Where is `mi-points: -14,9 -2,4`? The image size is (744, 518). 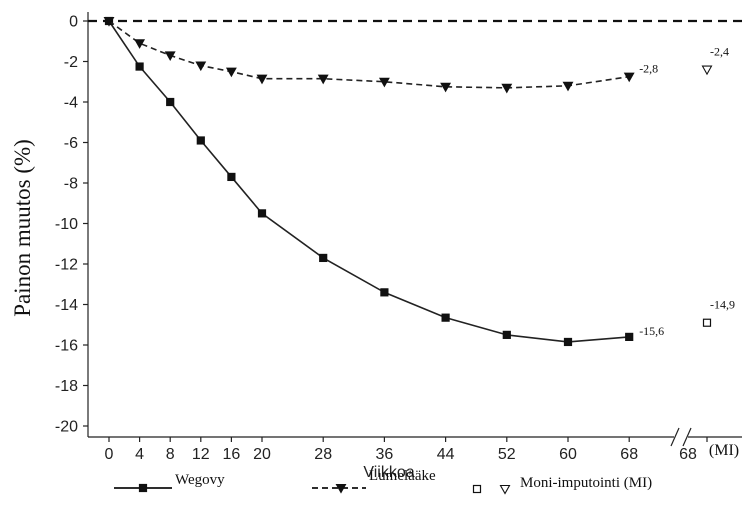
mi-points: -14,9 -2,4 is located at coordinates (718, 186).